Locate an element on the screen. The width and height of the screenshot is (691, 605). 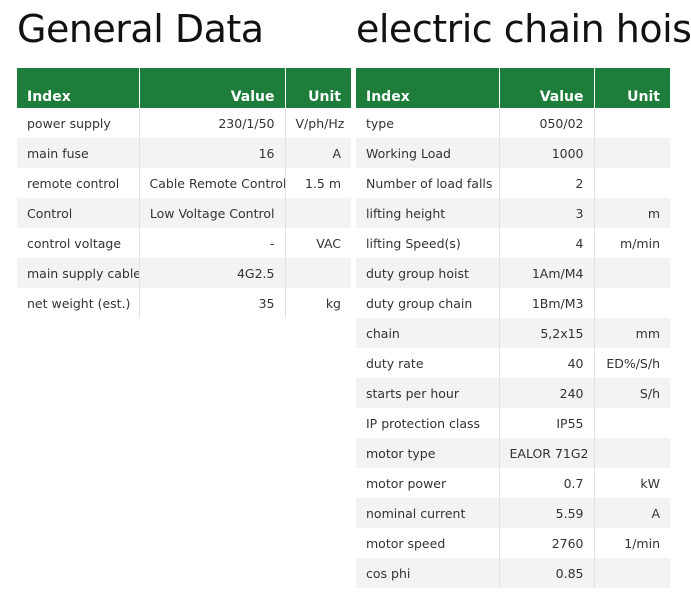
value-cell: Low Voltage Control is located at coordinates (211, 213).